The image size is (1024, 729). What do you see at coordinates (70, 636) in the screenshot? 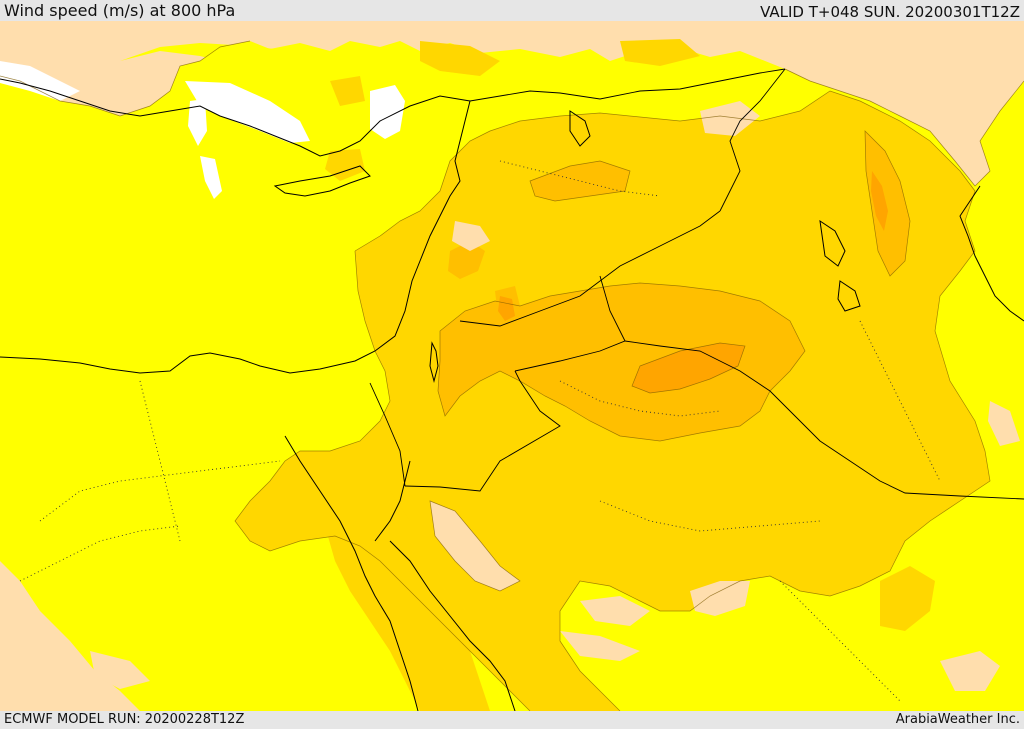
I see `field-light-egypt` at bounding box center [70, 636].